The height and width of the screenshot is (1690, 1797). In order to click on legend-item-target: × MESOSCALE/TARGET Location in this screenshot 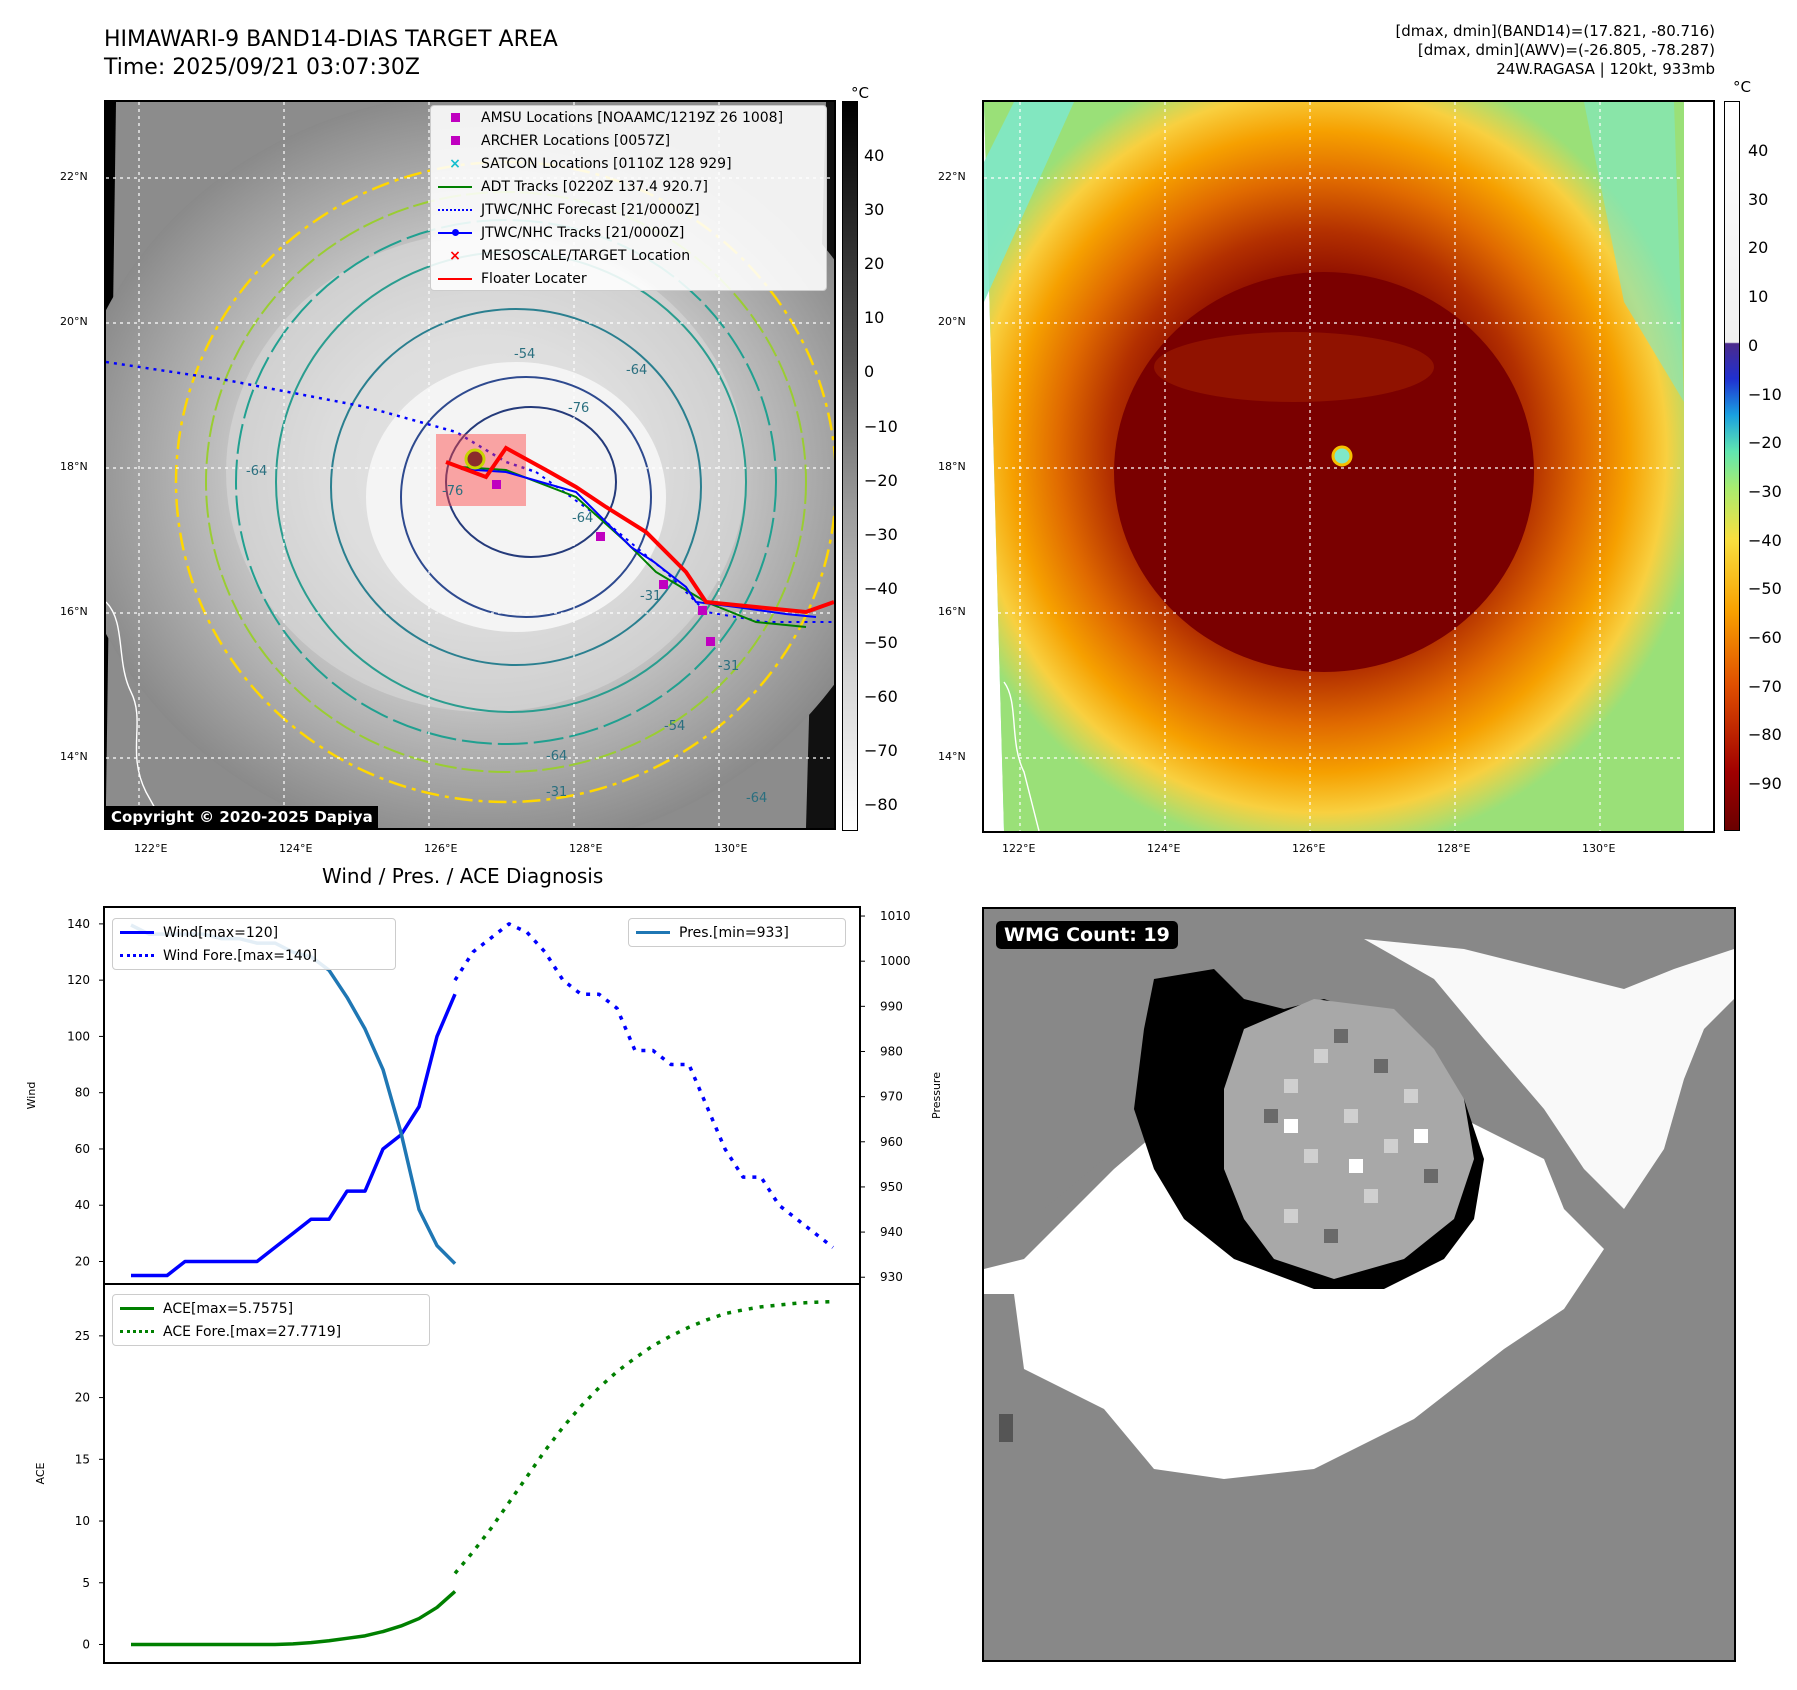, I will do `click(628, 255)`.